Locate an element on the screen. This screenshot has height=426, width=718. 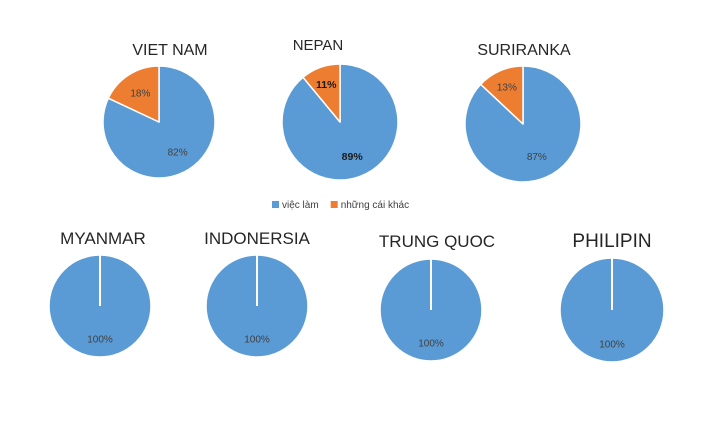
chart-title-viet-nam: VIET NAM is located at coordinates (169, 50).